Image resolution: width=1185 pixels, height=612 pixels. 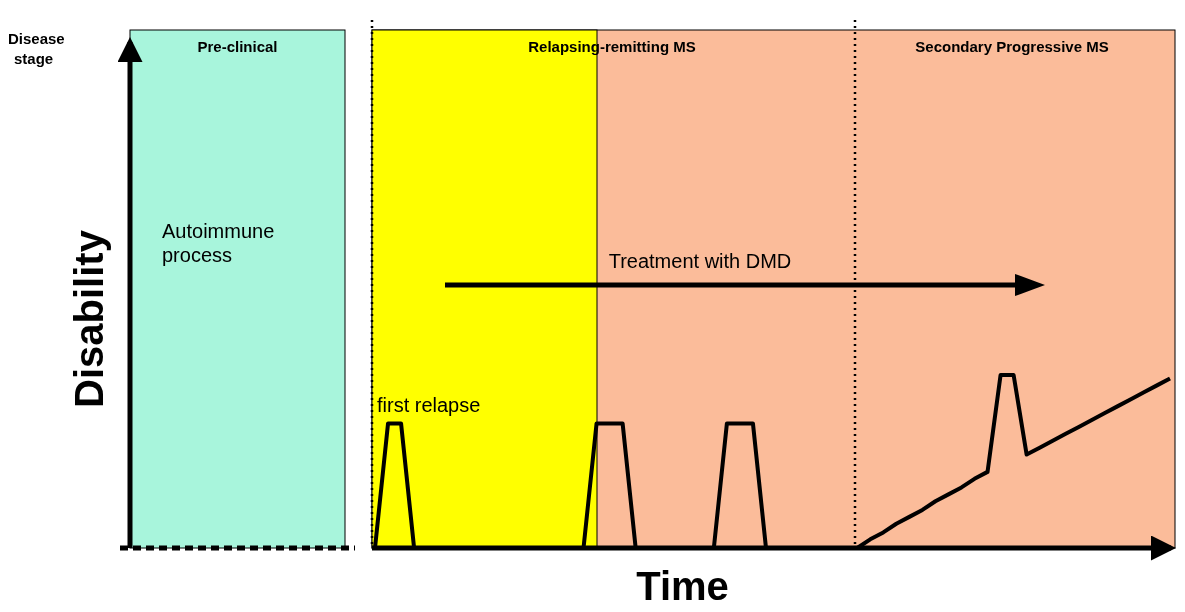 I want to click on annotation: first relapse, so click(x=429, y=405).